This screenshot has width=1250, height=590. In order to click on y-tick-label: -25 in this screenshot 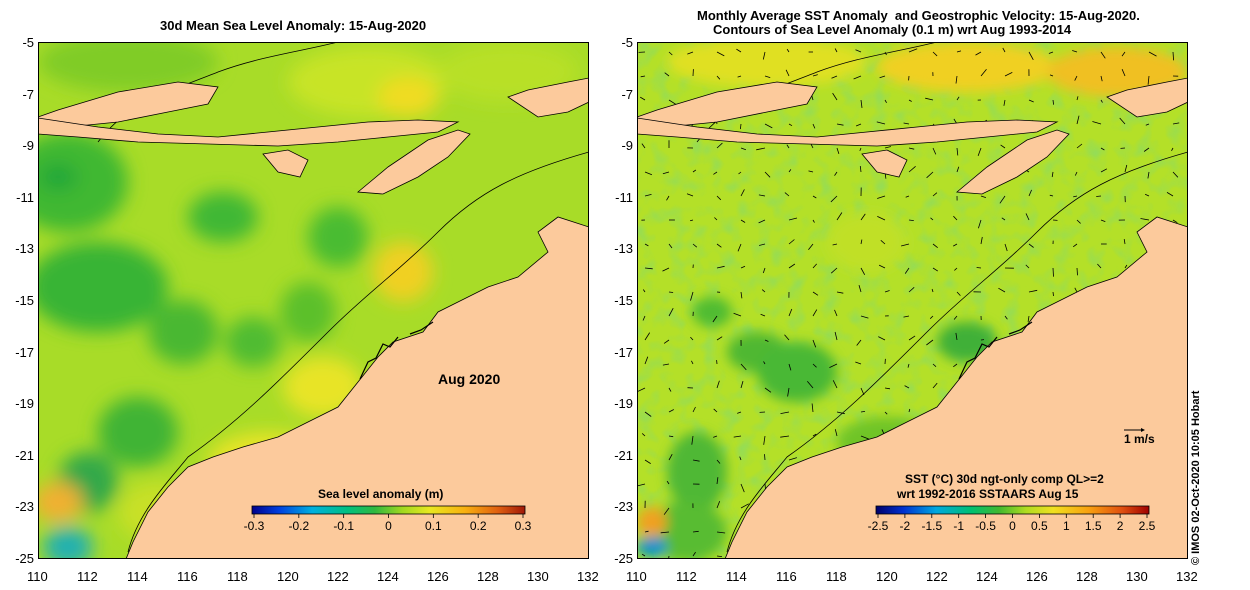, I will do `click(24, 558)`.